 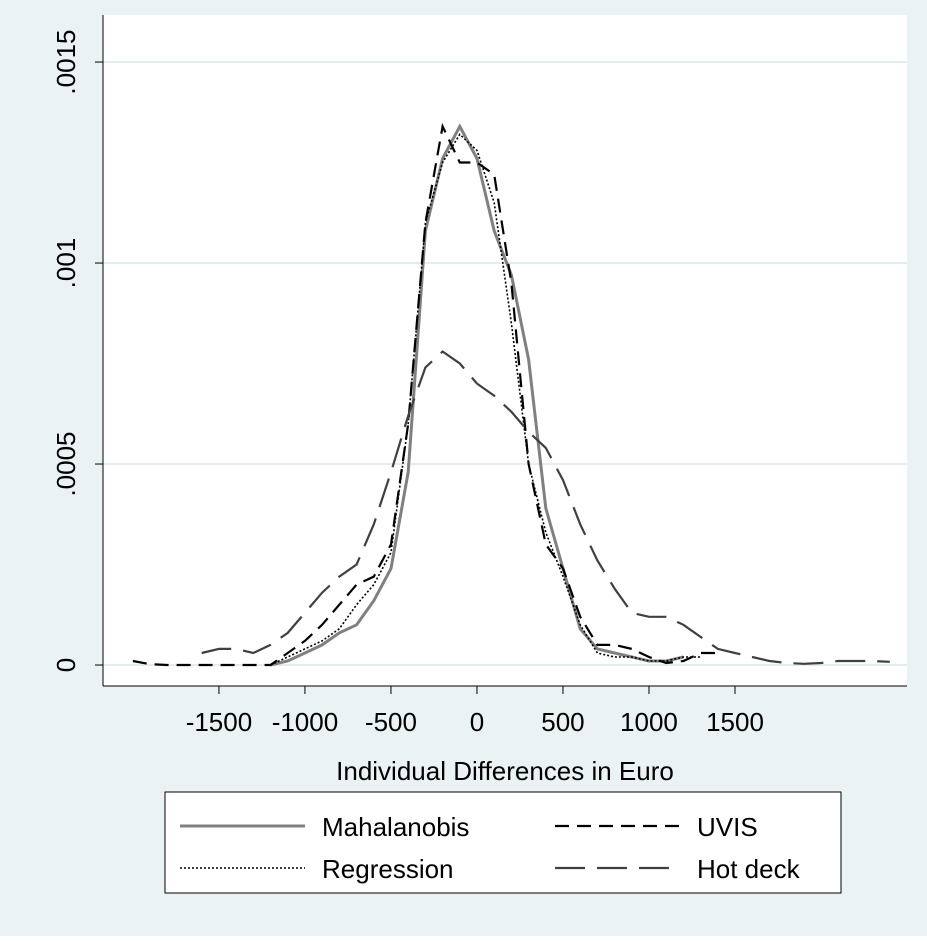 What do you see at coordinates (727, 827) in the screenshot?
I see `legend-label: UVIS` at bounding box center [727, 827].